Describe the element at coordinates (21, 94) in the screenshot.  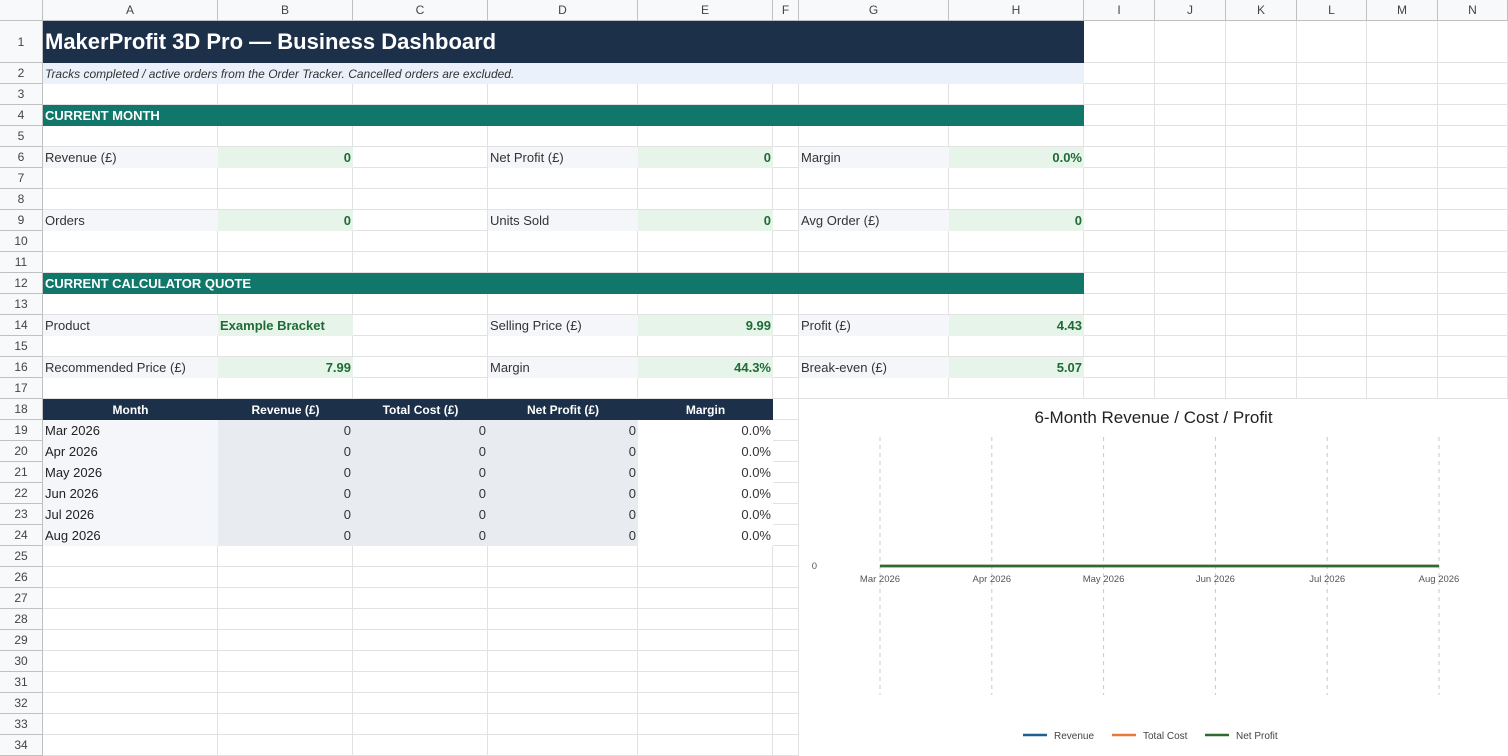
I see `row-header-3: 3` at that location.